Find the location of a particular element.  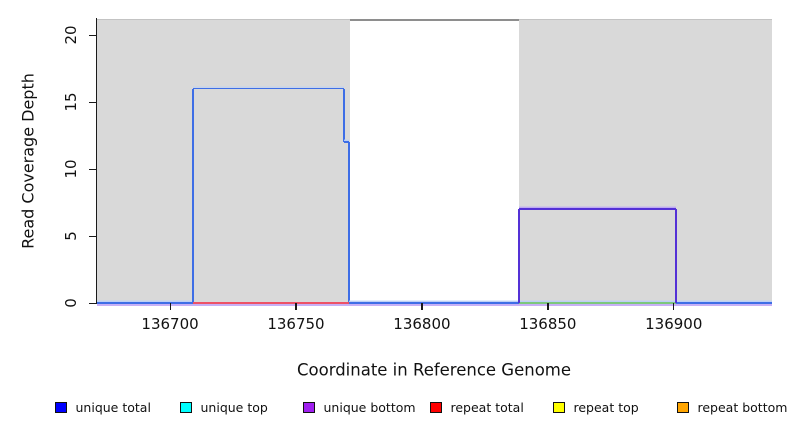

y-tick-label: 10 is located at coordinates (71, 169).